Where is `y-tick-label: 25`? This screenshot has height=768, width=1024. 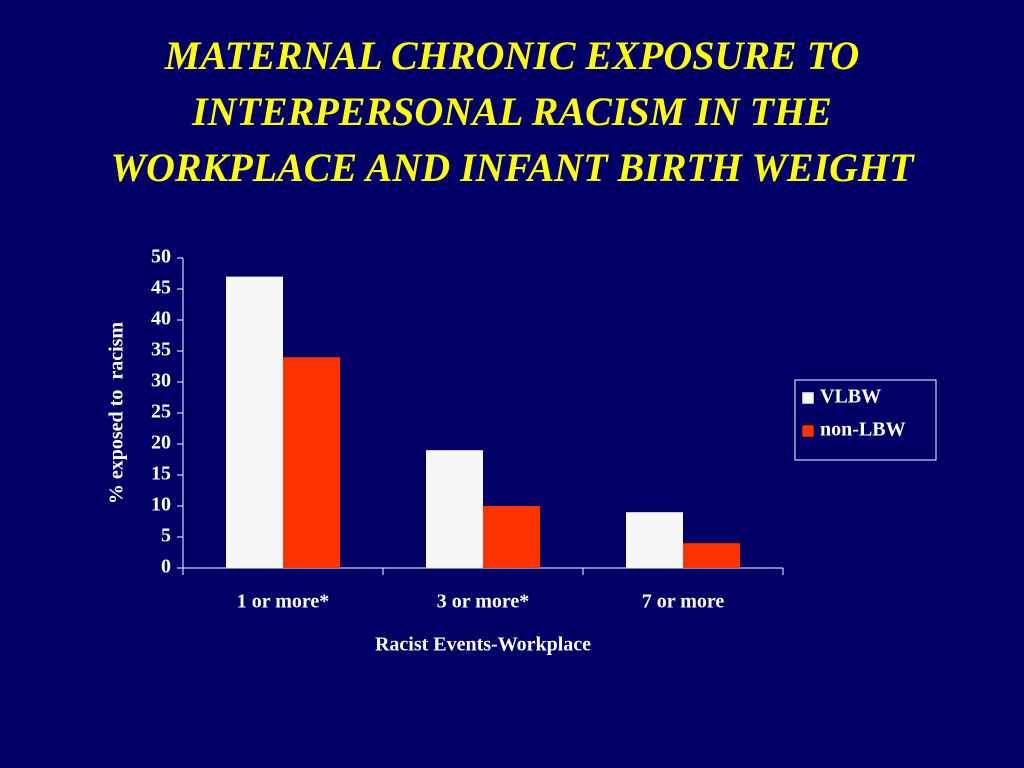 y-tick-label: 25 is located at coordinates (161, 412).